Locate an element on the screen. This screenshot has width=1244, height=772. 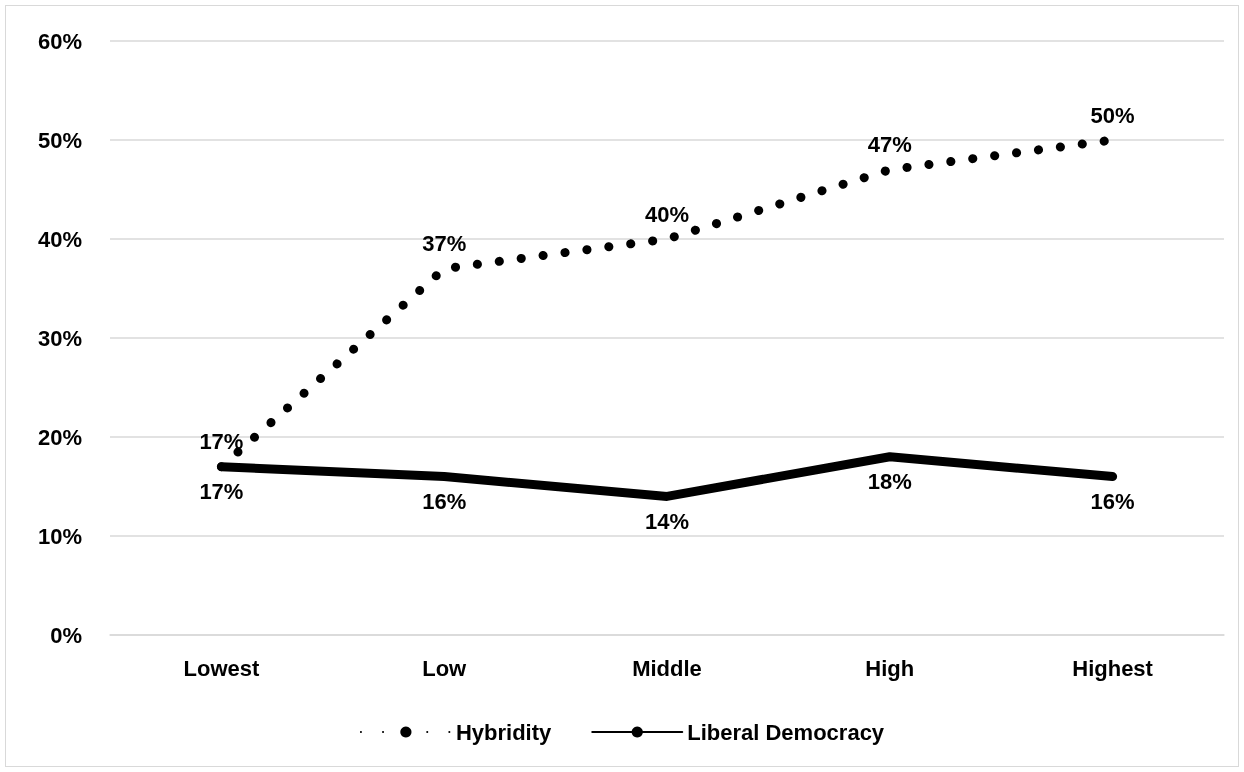
data-label: 50% is located at coordinates (1112, 115).